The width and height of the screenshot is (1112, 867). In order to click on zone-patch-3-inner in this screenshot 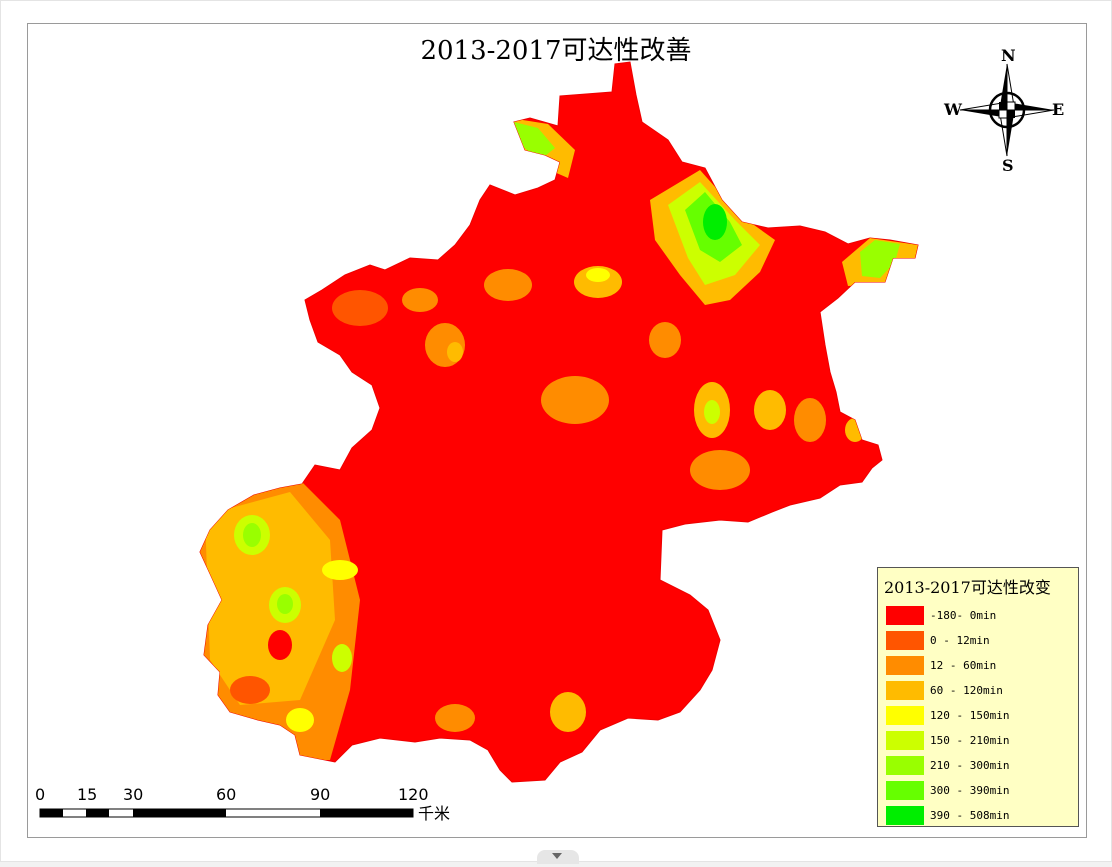, I will do `click(455, 352)`.